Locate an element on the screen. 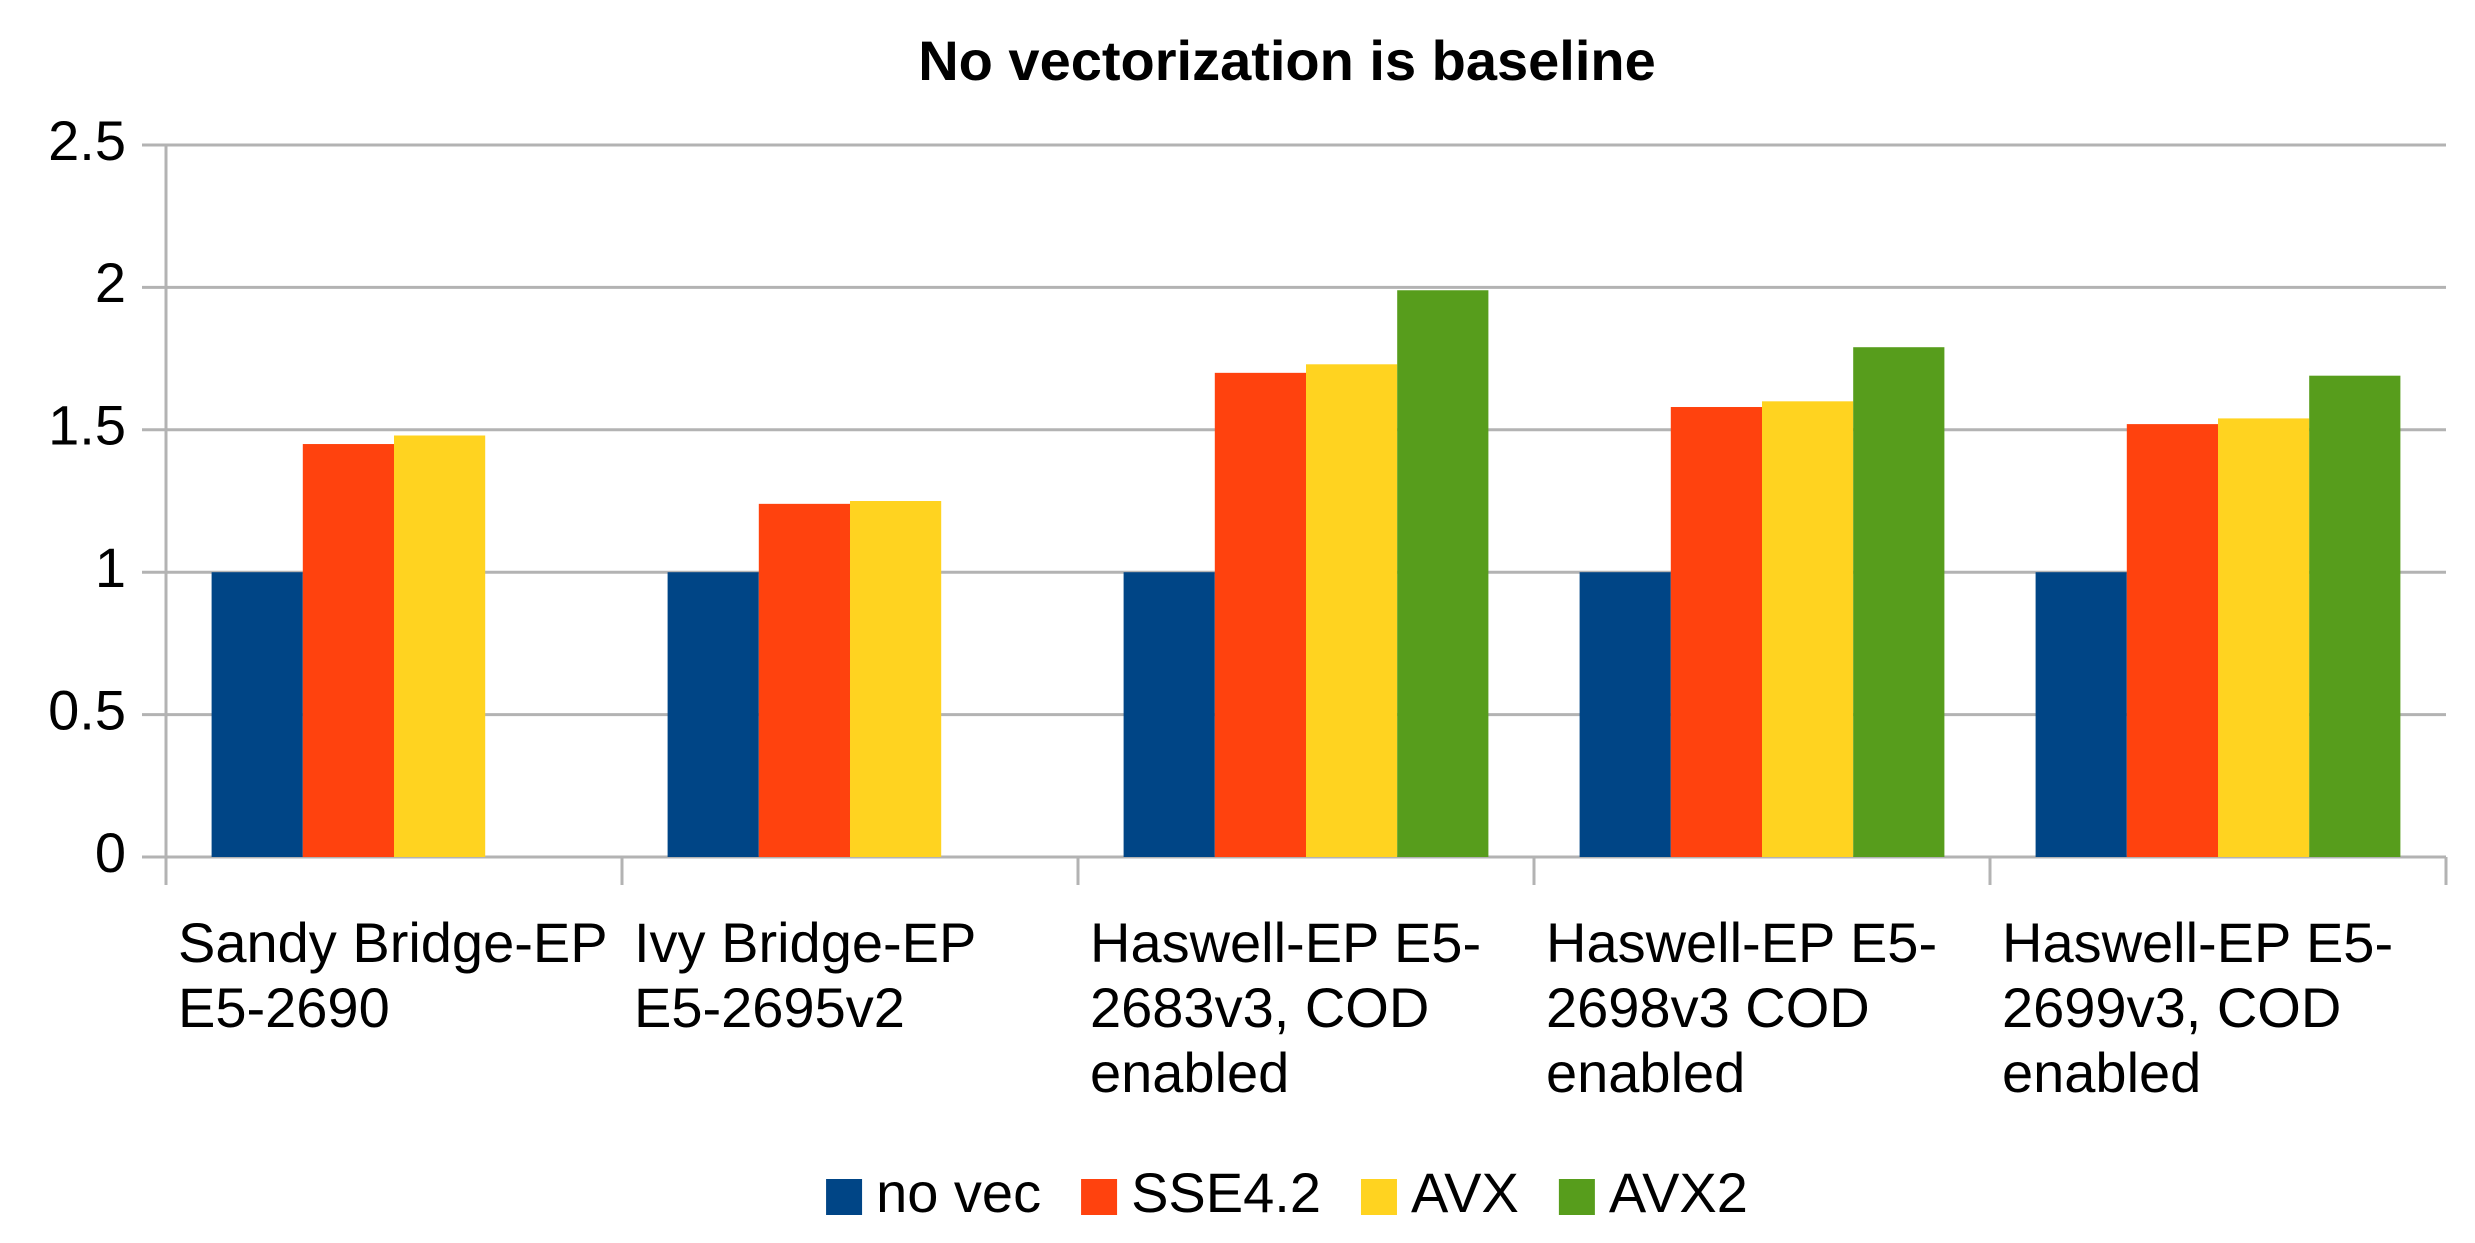 Image resolution: width=2475 pixels, height=1243 pixels. y-tick-label: 1.5 is located at coordinates (87, 425).